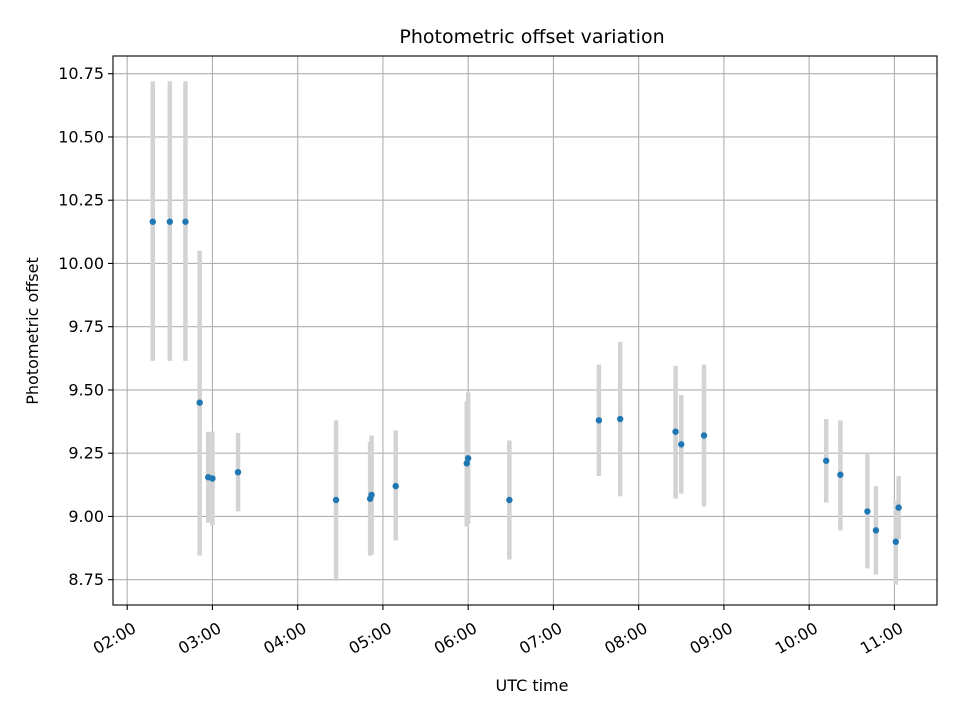  Describe the element at coordinates (86, 516) in the screenshot. I see `y-tick-label: 9.00` at that location.